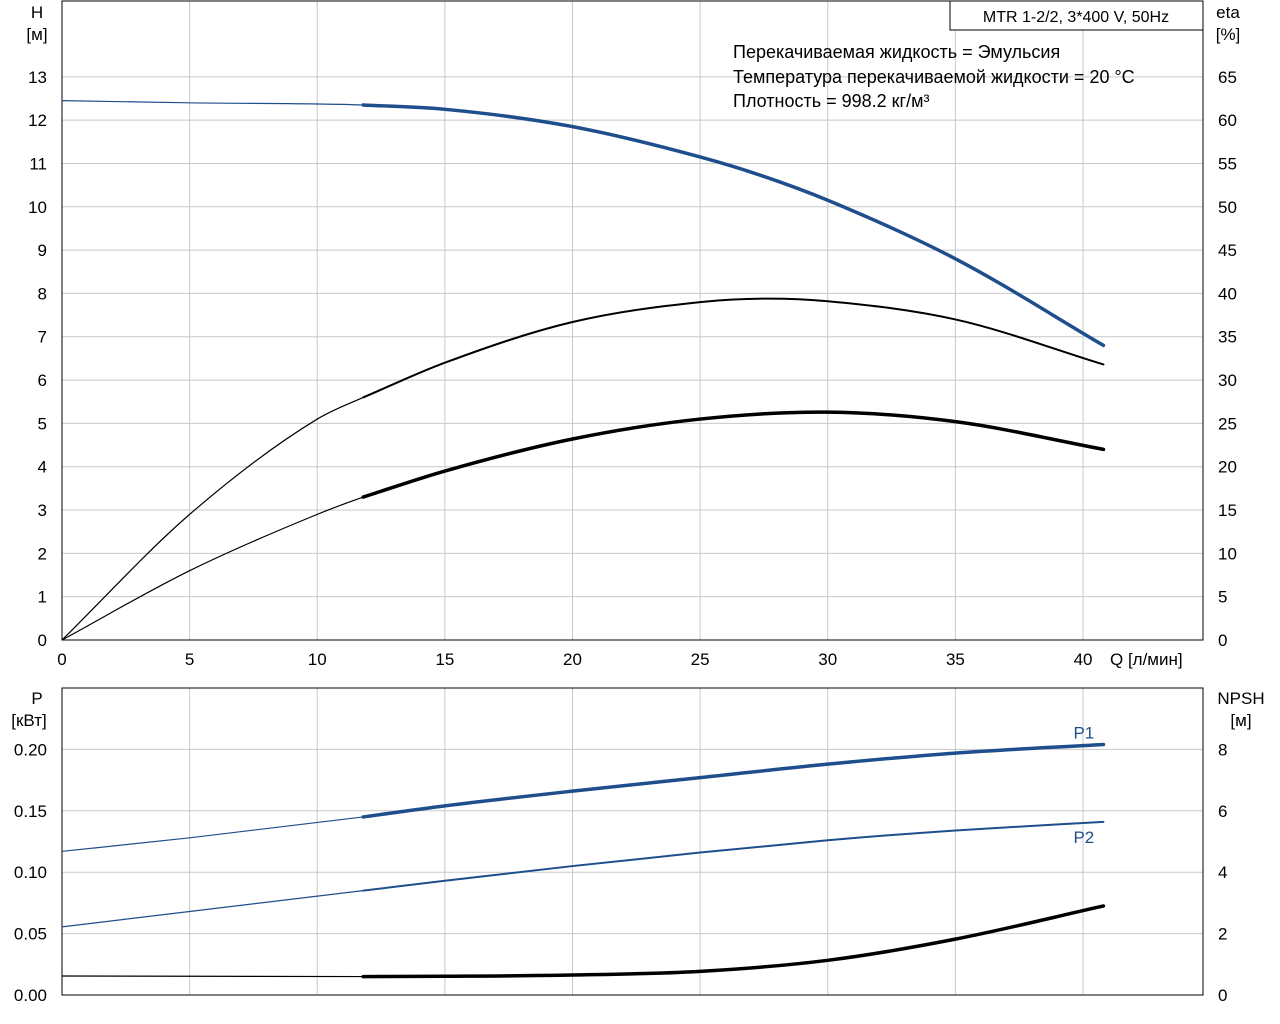  I want to click on x-tick-label: 5, so click(189, 659).